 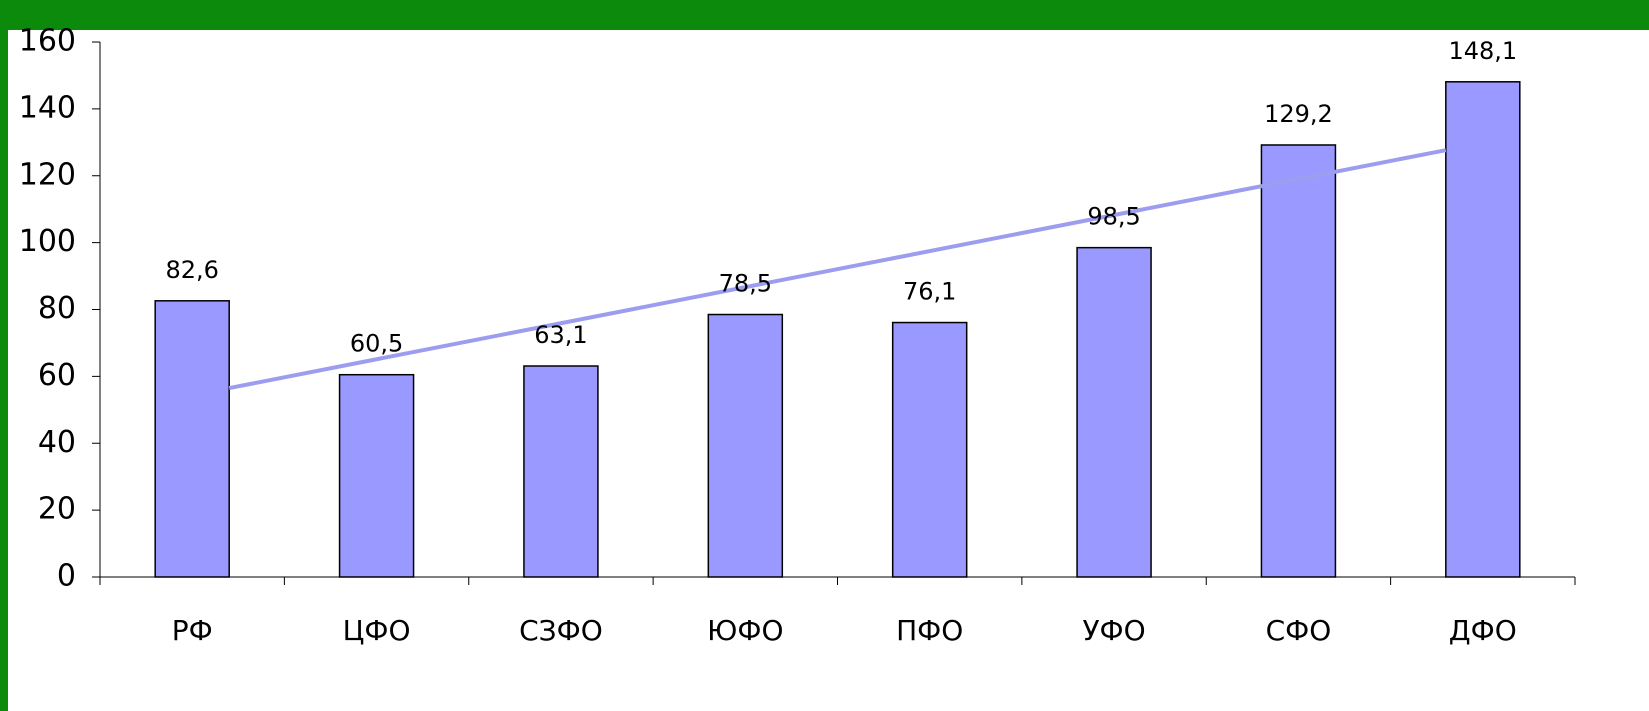 I want to click on y-tick-label: 120, so click(x=47, y=174).